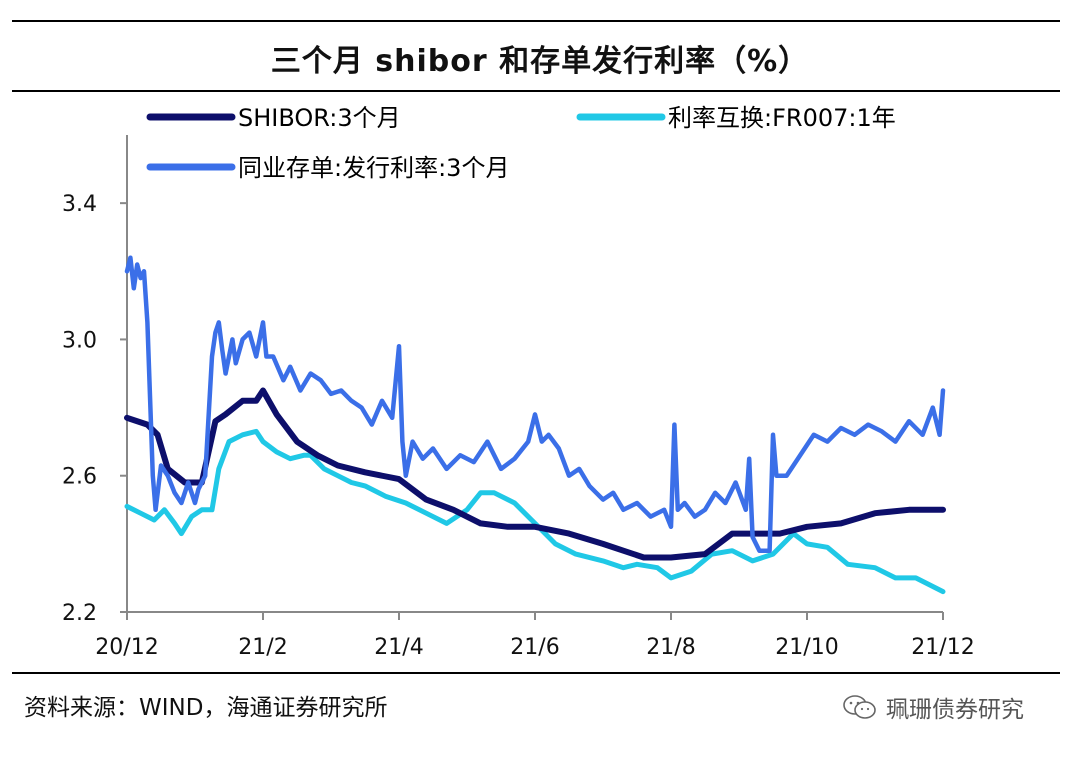  I want to click on y-tick-label: 3.0, so click(79, 340).